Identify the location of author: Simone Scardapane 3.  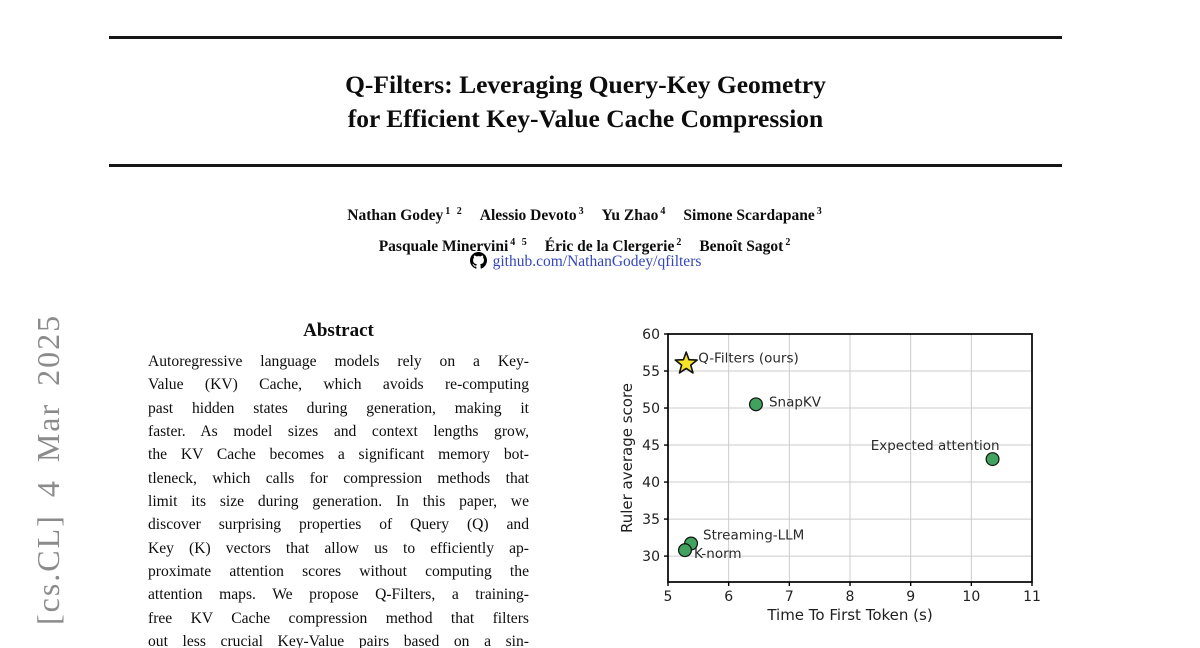
(753, 215).